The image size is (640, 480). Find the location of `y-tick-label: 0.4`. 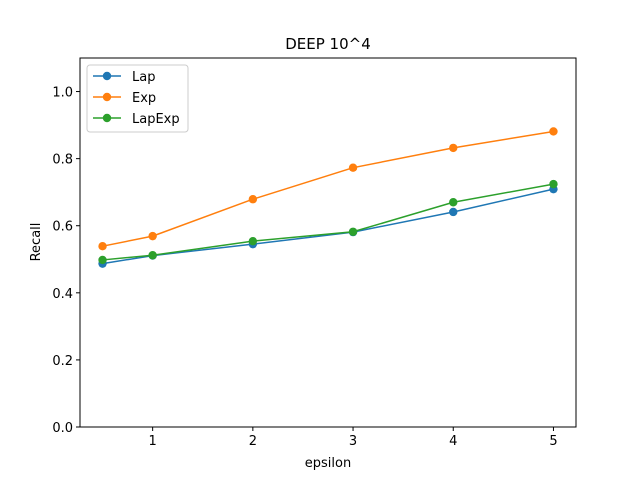

y-tick-label: 0.4 is located at coordinates (62, 294).